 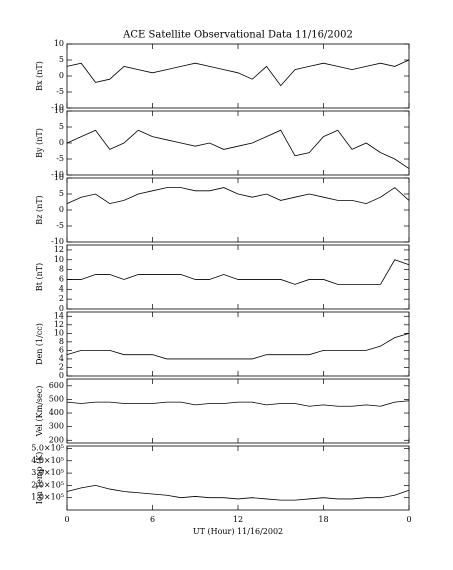 What do you see at coordinates (59, 315) in the screenshot?
I see `y-tick-label: 14` at bounding box center [59, 315].